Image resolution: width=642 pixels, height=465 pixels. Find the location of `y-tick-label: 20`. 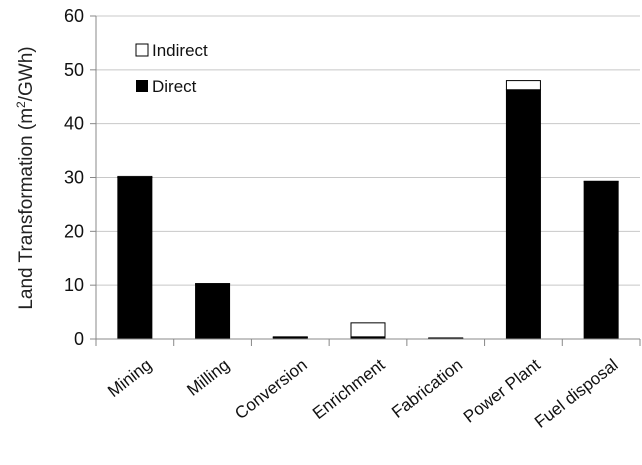

y-tick-label: 20 is located at coordinates (74, 231).